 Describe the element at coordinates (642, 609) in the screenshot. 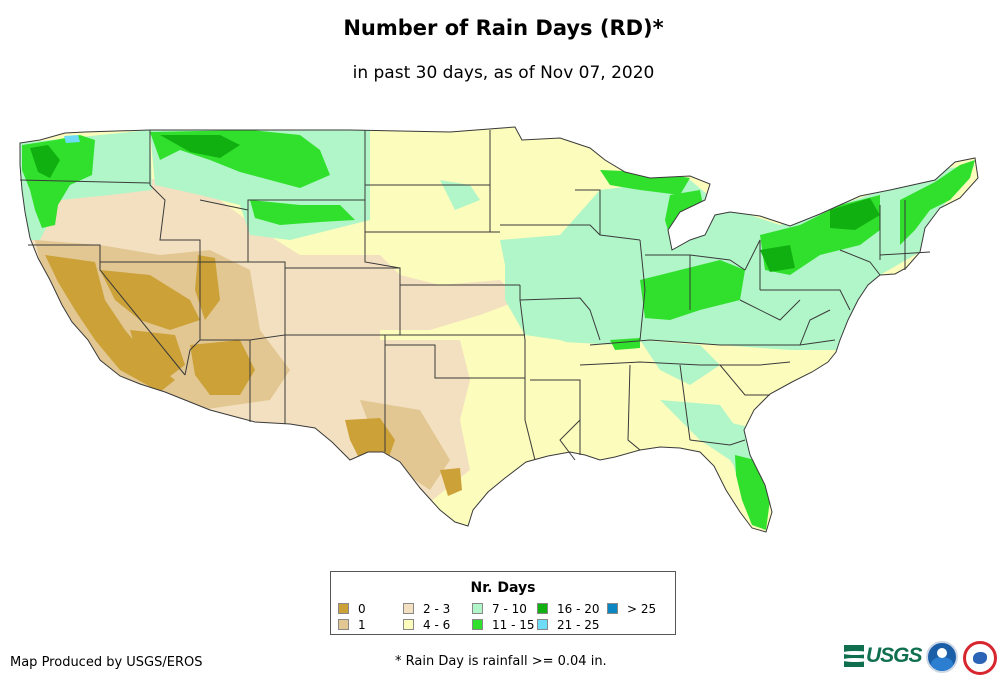

I see `legend-label-8: > 25` at that location.